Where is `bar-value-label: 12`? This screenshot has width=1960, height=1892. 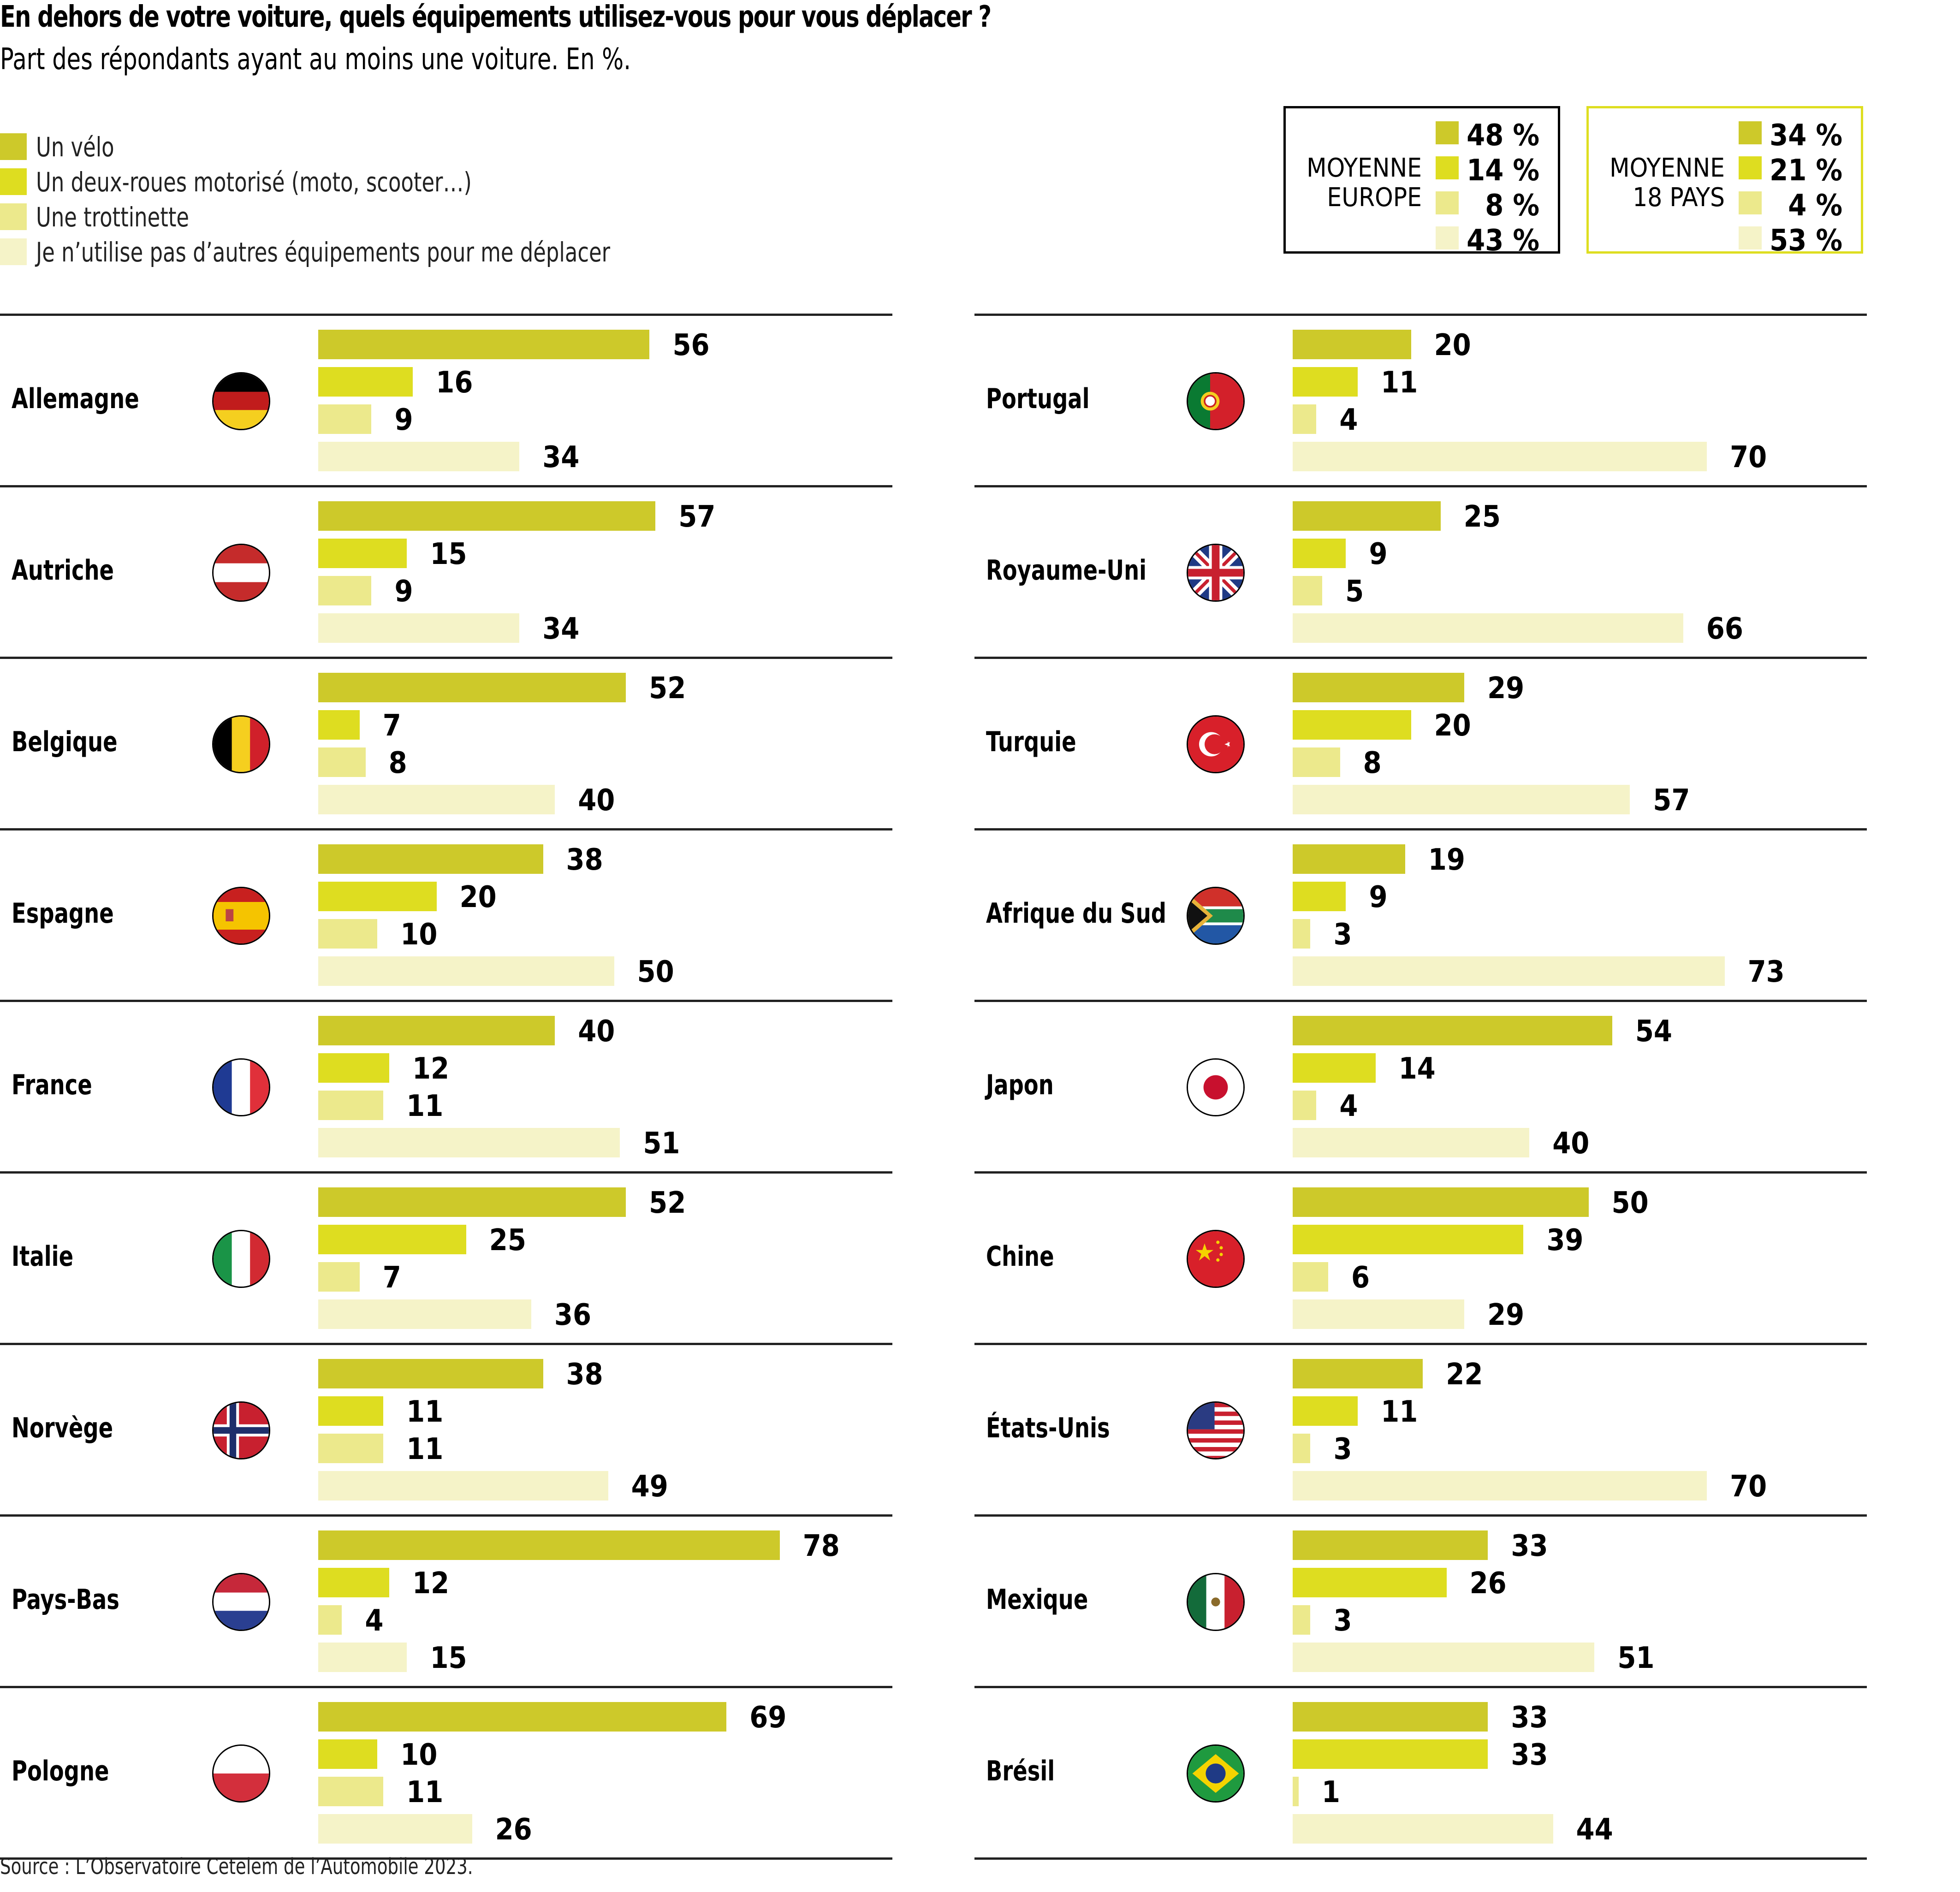
bar-value-label: 12 is located at coordinates (431, 1583).